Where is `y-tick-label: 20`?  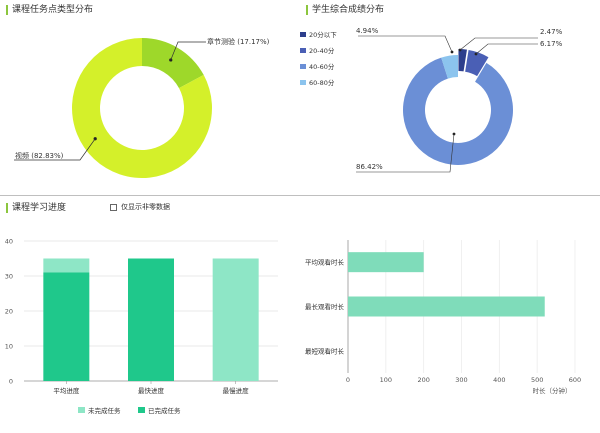 y-tick-label: 20 is located at coordinates (9, 312).